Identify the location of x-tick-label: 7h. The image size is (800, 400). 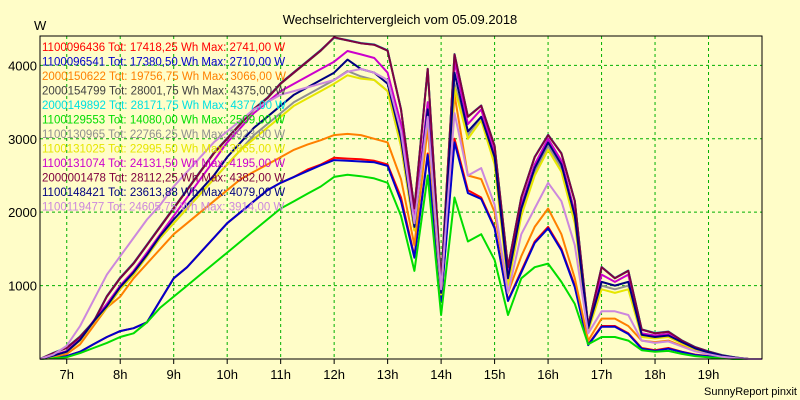
(67, 374).